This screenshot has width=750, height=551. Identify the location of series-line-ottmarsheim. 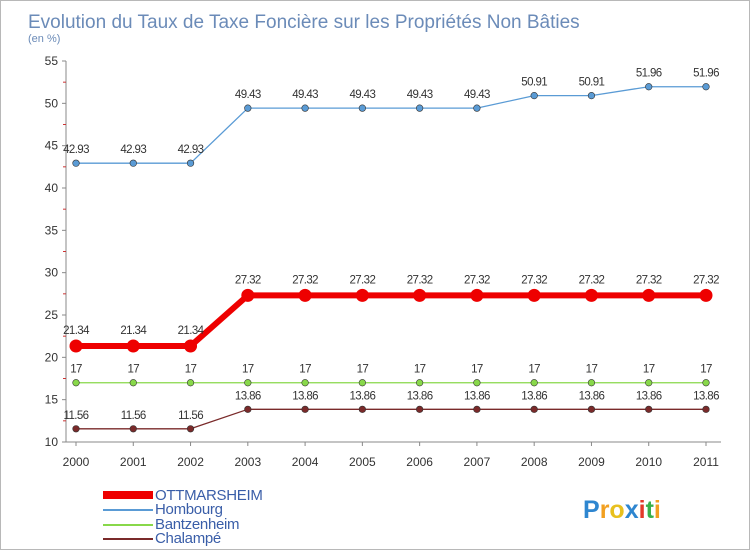
(391, 320).